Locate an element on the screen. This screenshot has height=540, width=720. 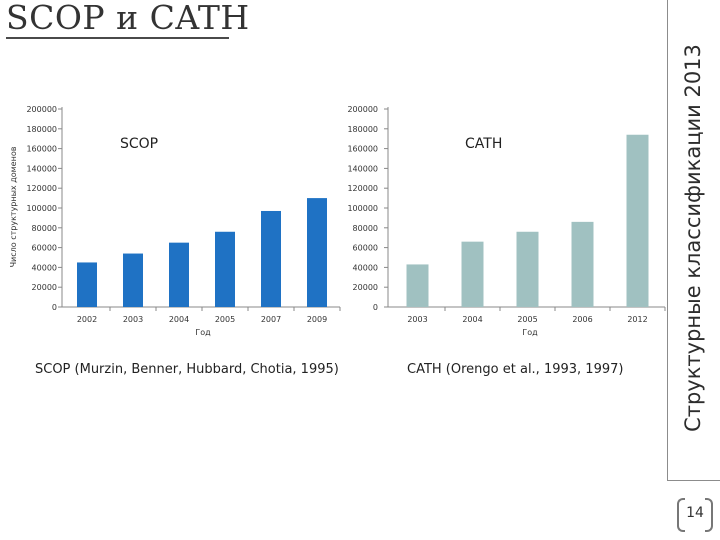
slide-title: SCOP и CATH is located at coordinates (128, 18).